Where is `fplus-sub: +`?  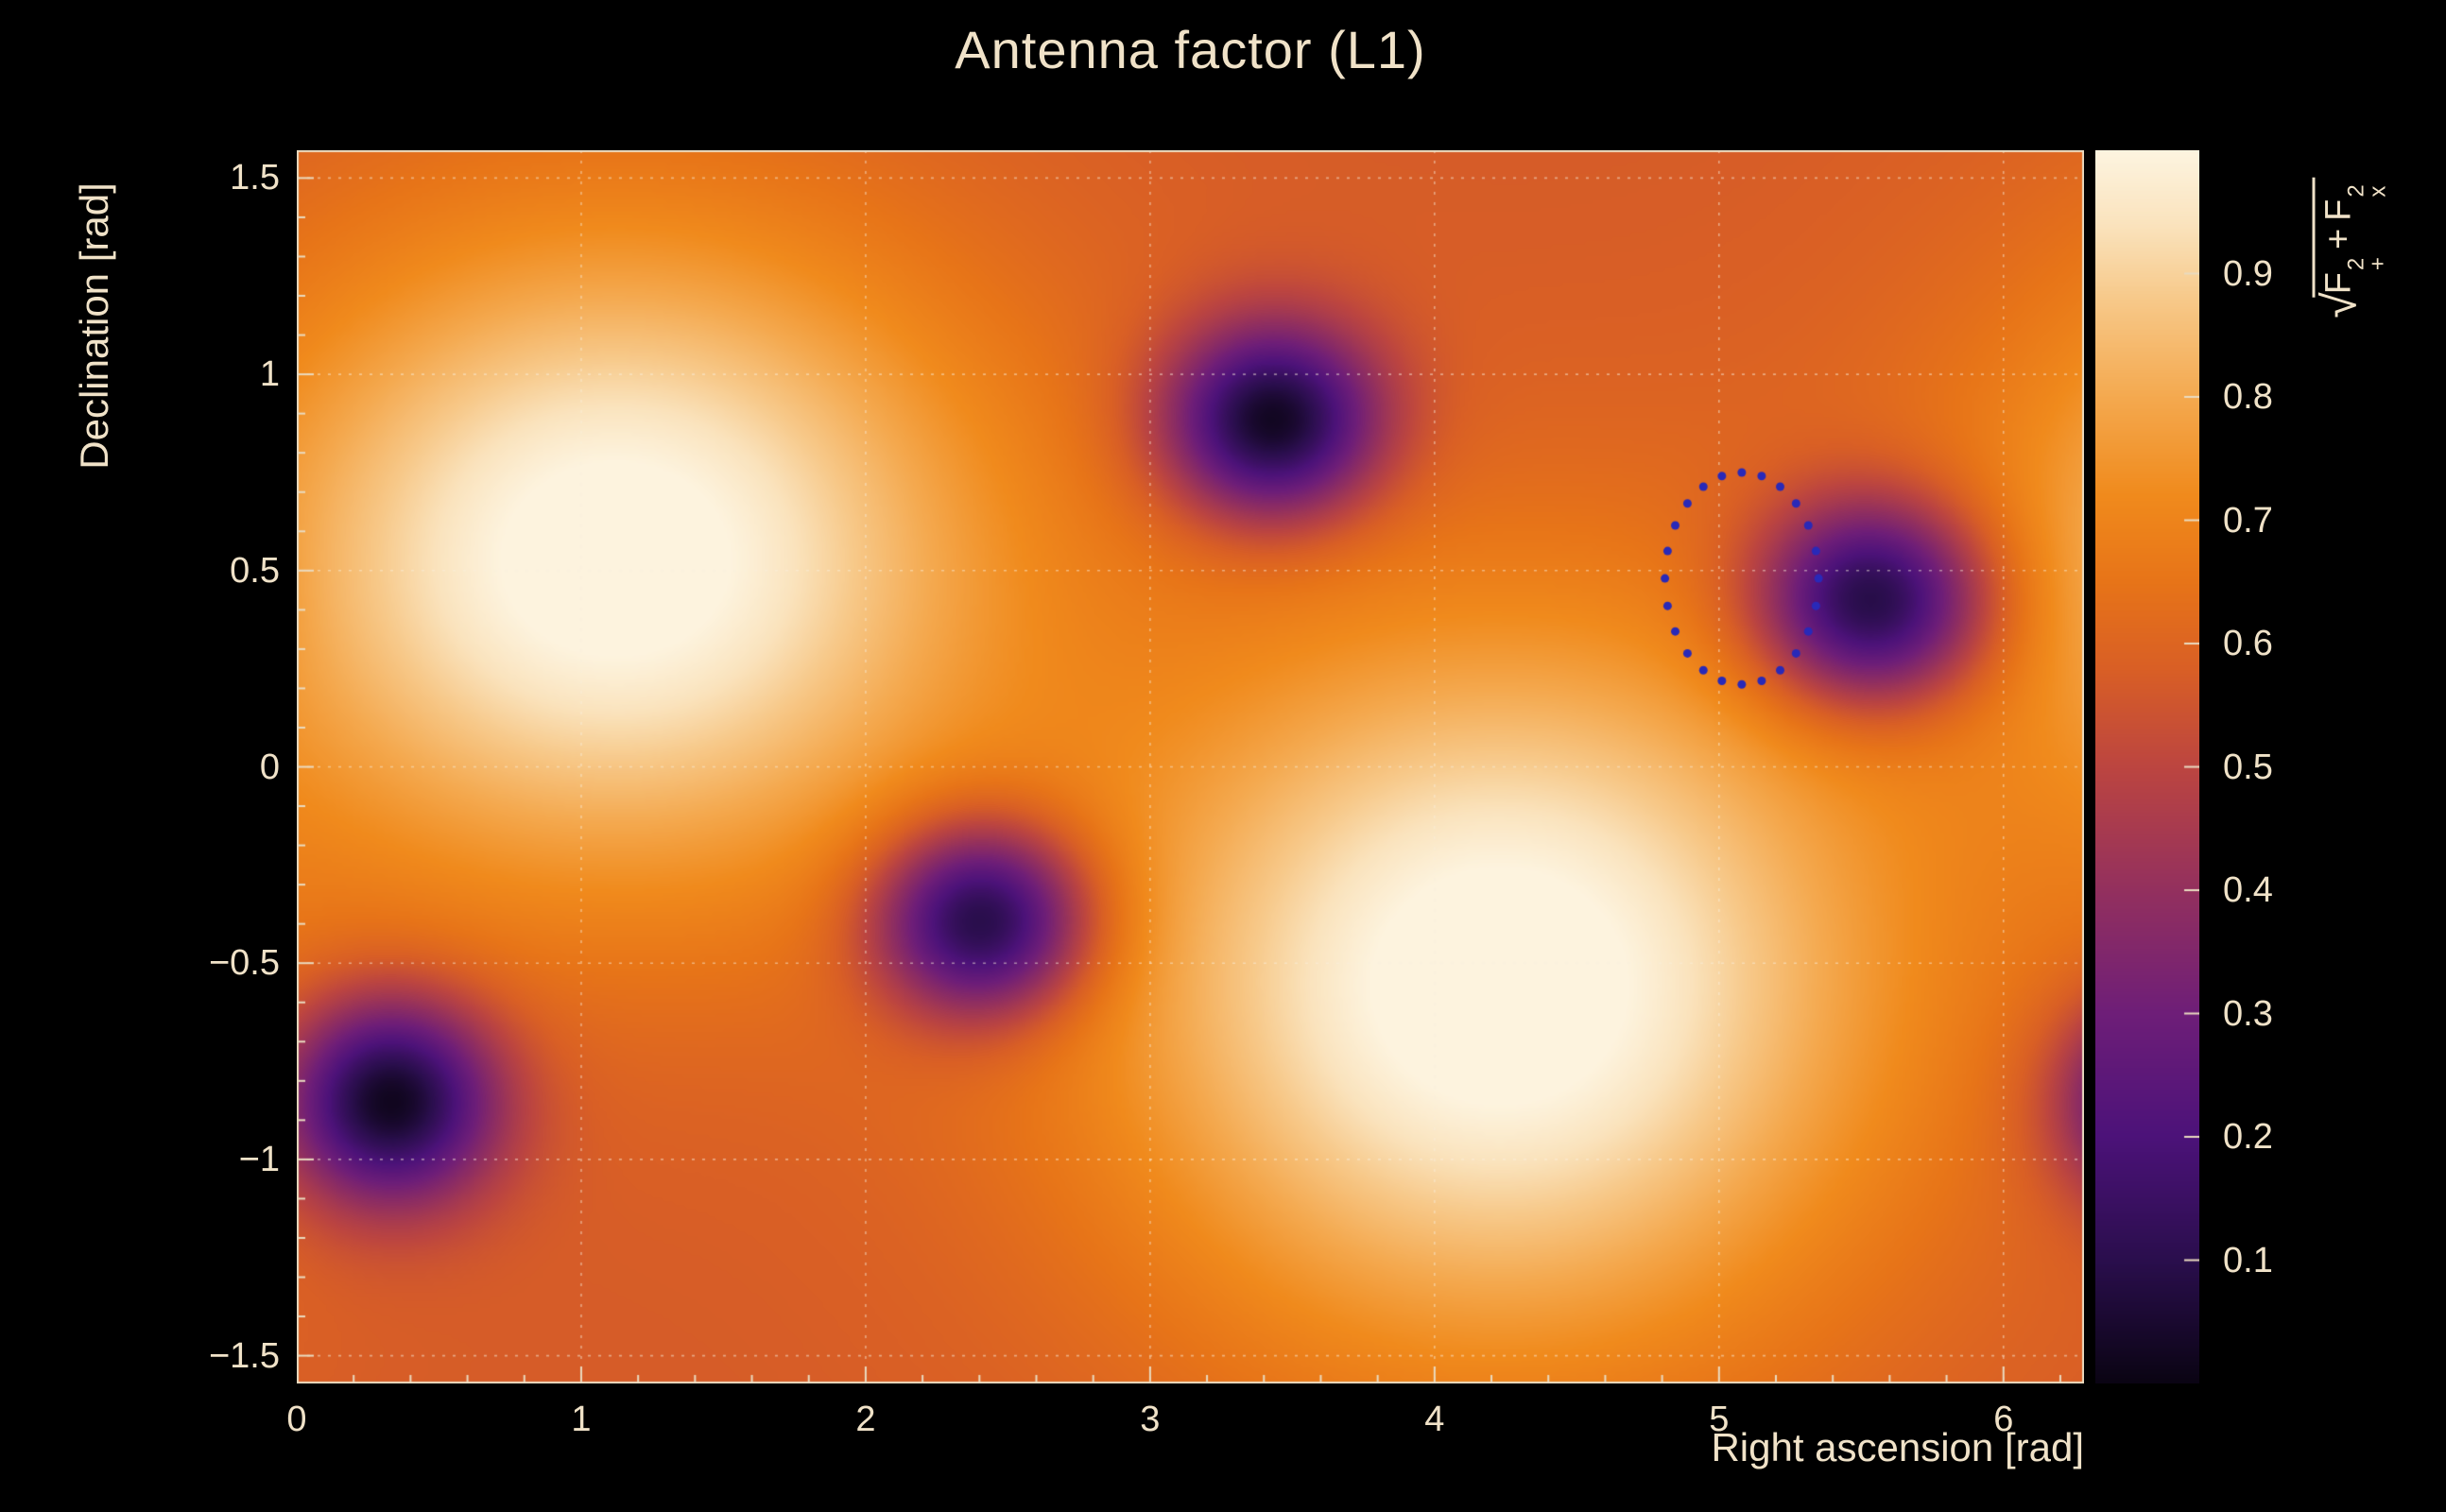 fplus-sub: + is located at coordinates (2378, 264).